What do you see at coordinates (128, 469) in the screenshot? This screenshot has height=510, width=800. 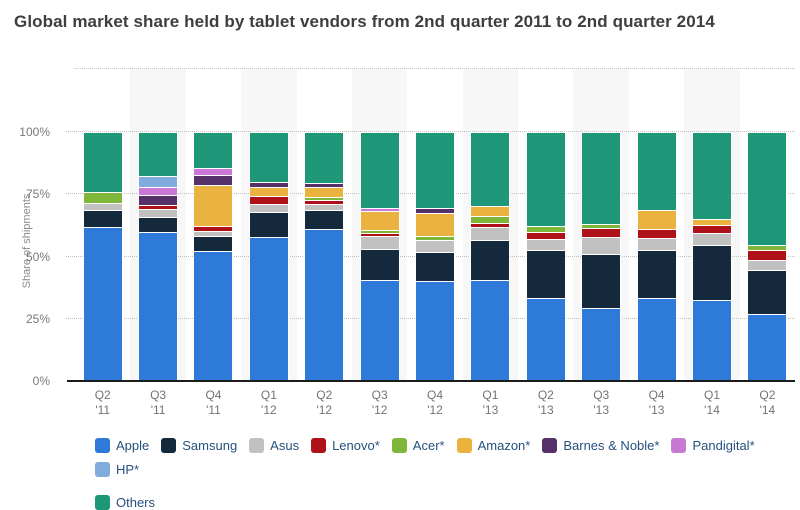 I see `legend-label: HP*` at bounding box center [128, 469].